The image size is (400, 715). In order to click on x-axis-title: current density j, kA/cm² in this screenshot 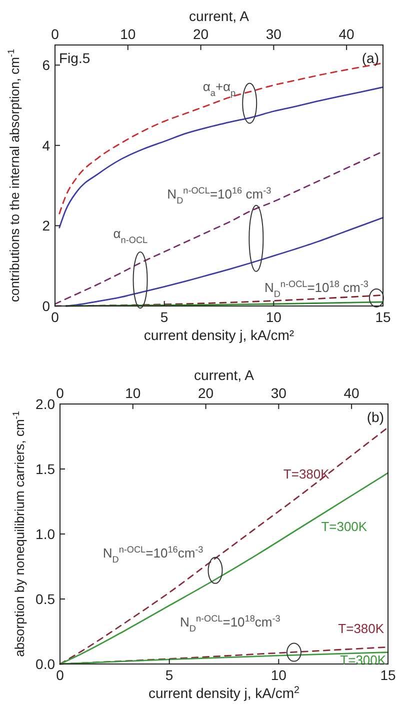, I will do `click(219, 335)`.